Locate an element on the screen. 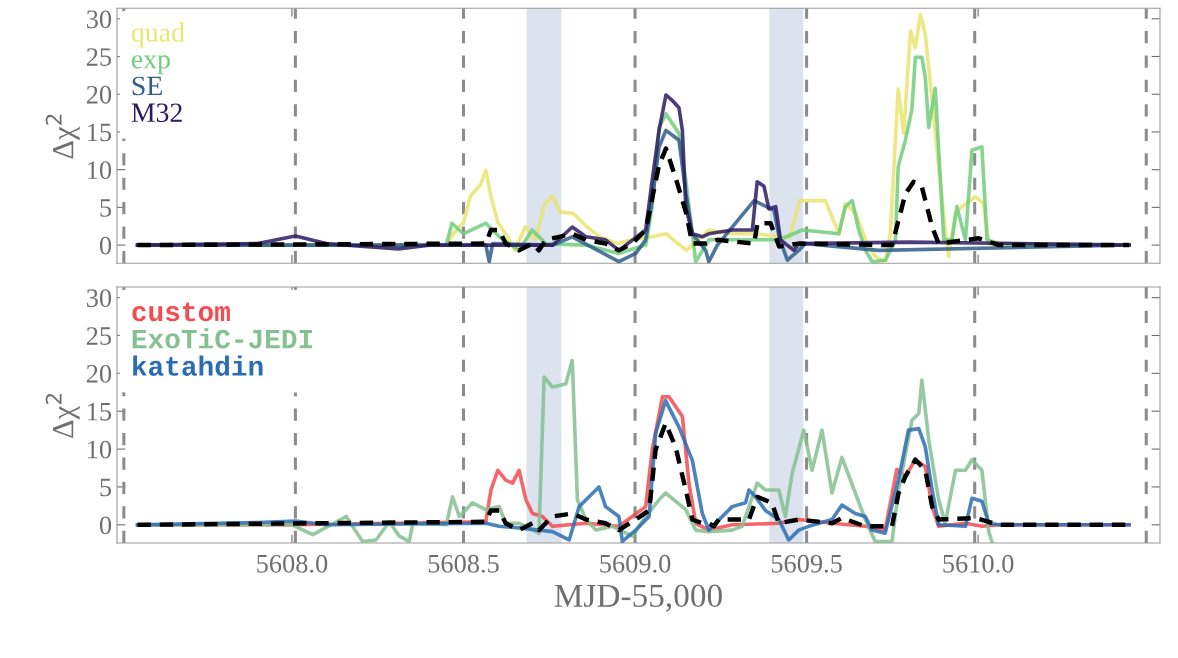 The width and height of the screenshot is (1178, 658). x-tick-label: 5608.5 is located at coordinates (463, 563).